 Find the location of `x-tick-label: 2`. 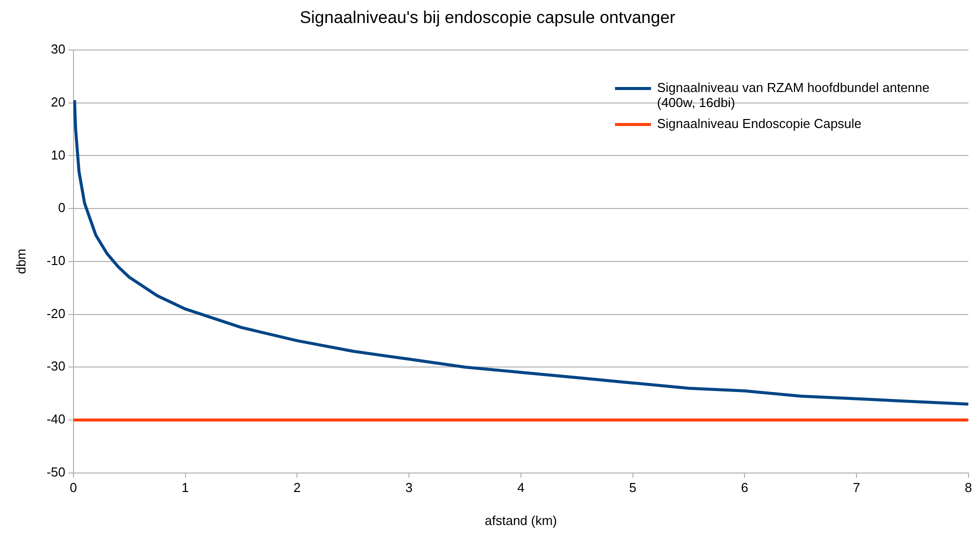

x-tick-label: 2 is located at coordinates (297, 488).